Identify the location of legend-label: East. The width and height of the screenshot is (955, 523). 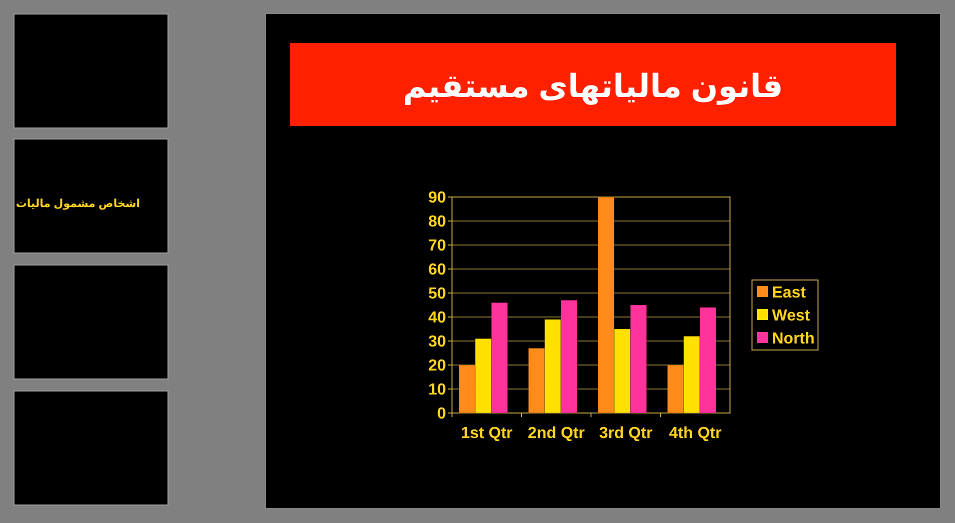
(789, 293).